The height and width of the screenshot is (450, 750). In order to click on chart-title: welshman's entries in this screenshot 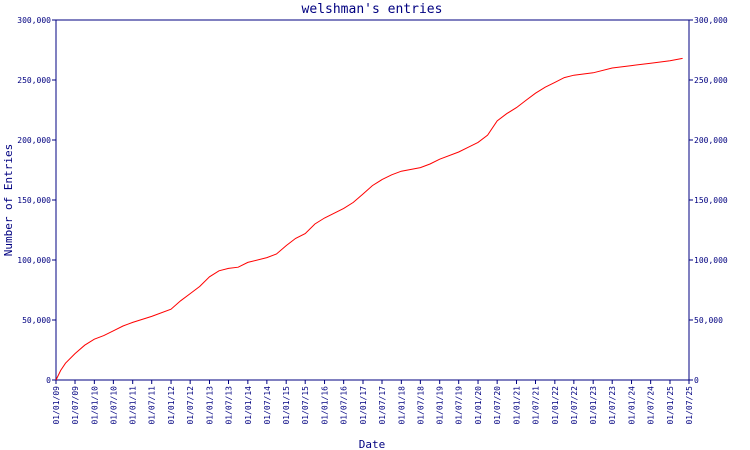, I will do `click(372, 9)`.